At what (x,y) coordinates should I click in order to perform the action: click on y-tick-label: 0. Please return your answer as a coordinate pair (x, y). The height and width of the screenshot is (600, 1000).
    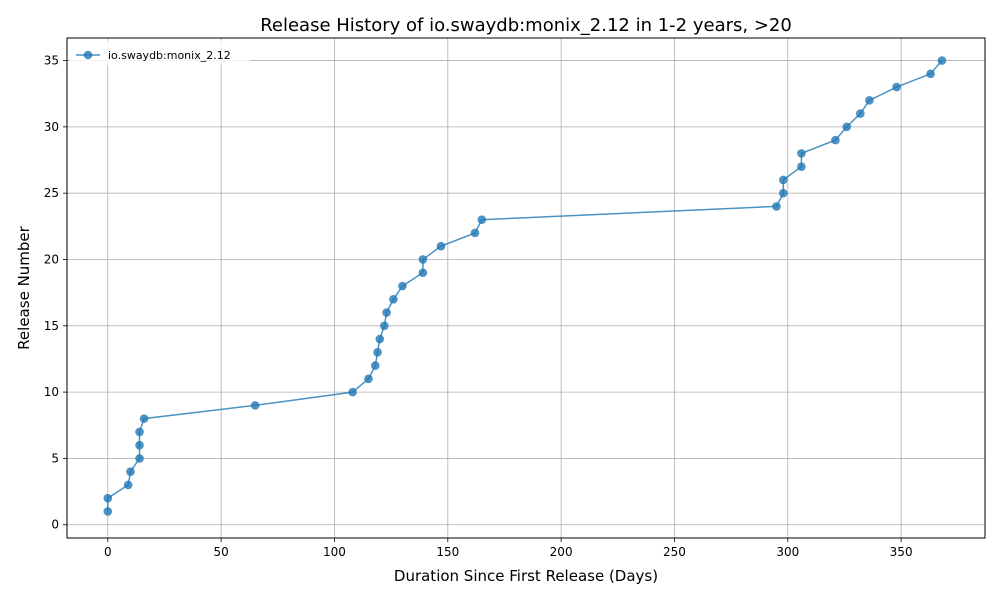
    Looking at the image, I should click on (55, 525).